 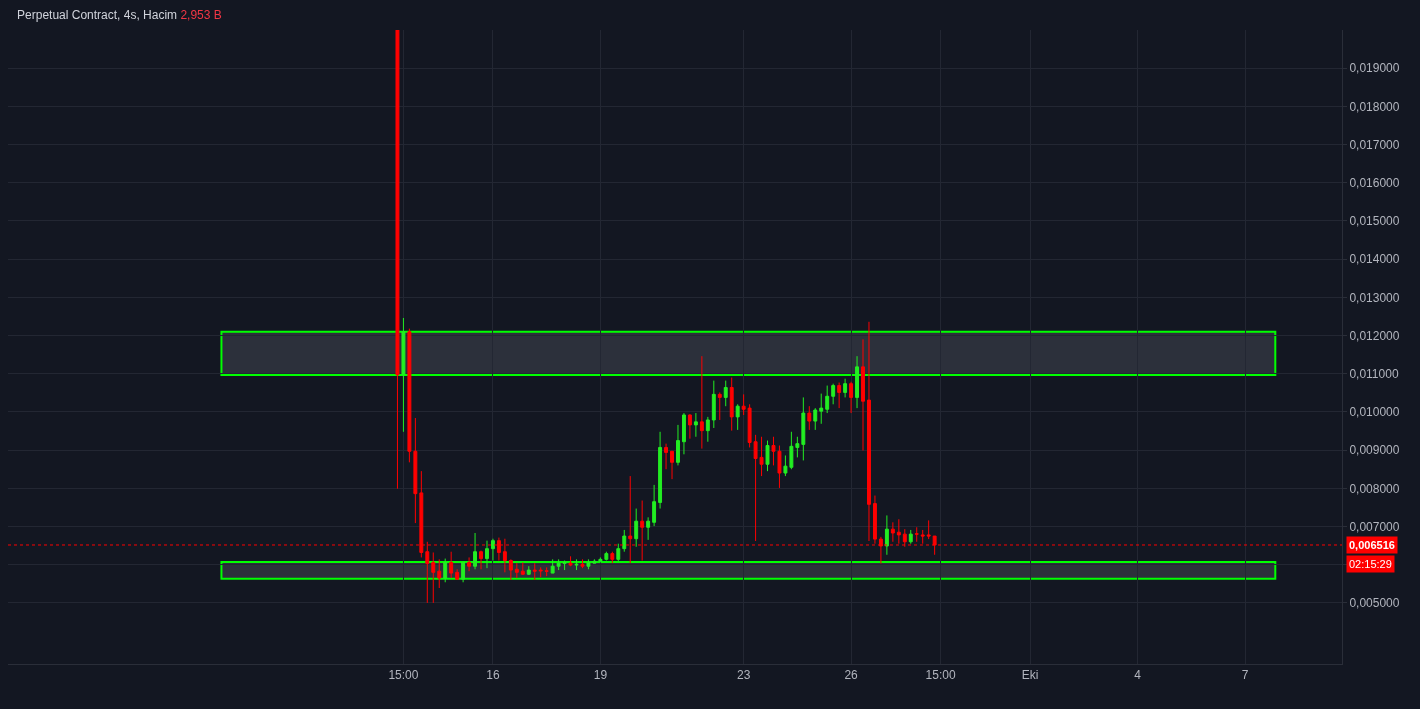 What do you see at coordinates (1245, 675) in the screenshot?
I see `x-tick-label: 7` at bounding box center [1245, 675].